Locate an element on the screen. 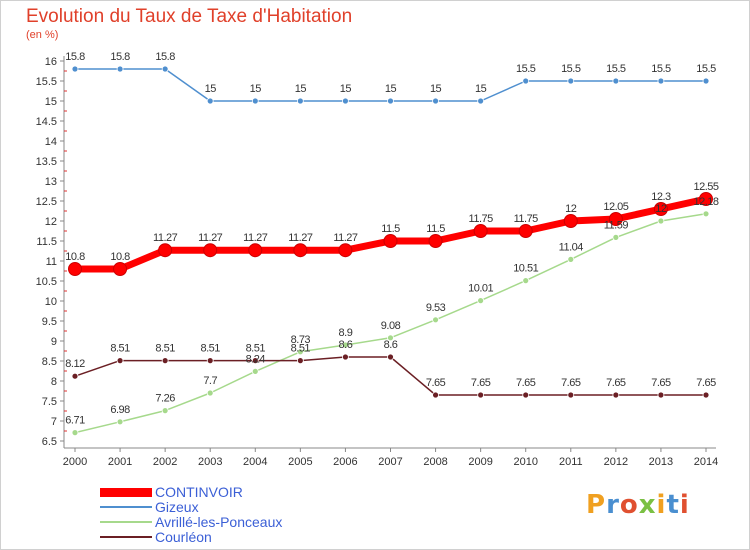  data-label-3: 7.65 is located at coordinates (436, 383).